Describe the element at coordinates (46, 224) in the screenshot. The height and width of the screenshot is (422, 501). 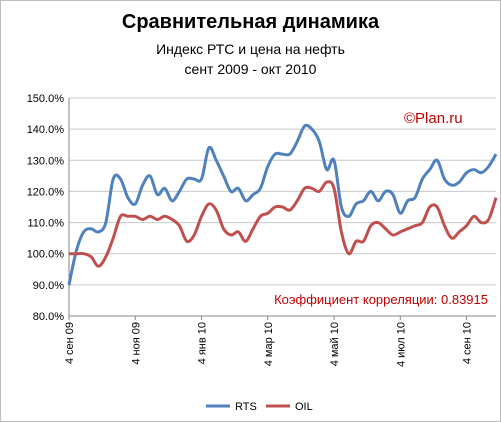
I see `y-tick-label: 110.0%` at that location.